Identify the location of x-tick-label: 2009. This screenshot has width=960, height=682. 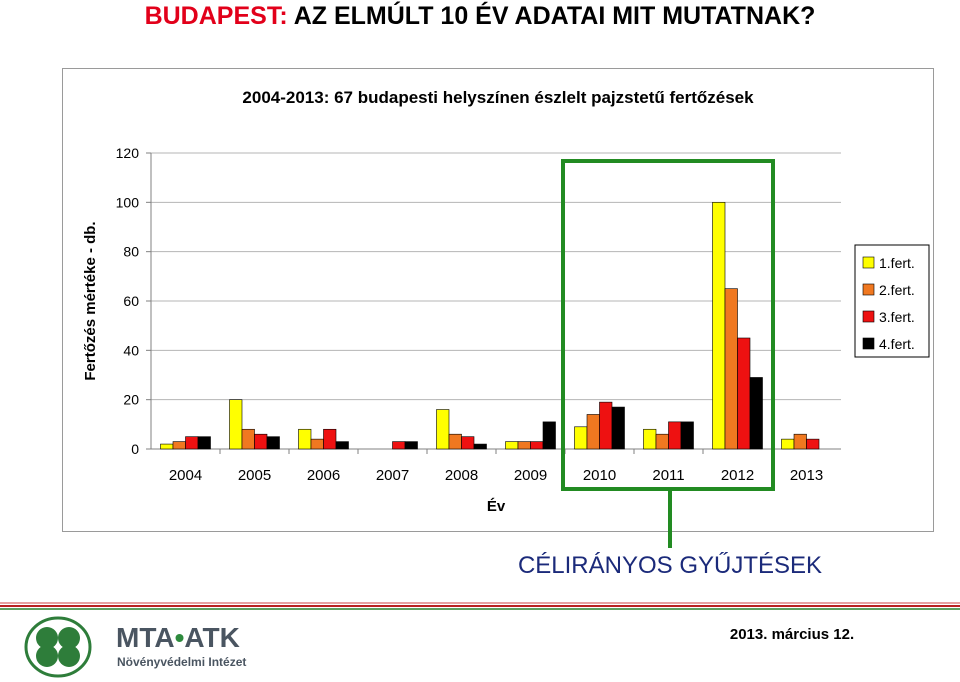
(530, 475).